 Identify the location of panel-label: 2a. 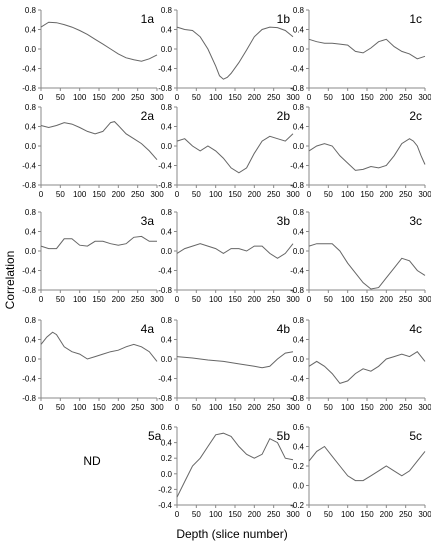
(148, 116).